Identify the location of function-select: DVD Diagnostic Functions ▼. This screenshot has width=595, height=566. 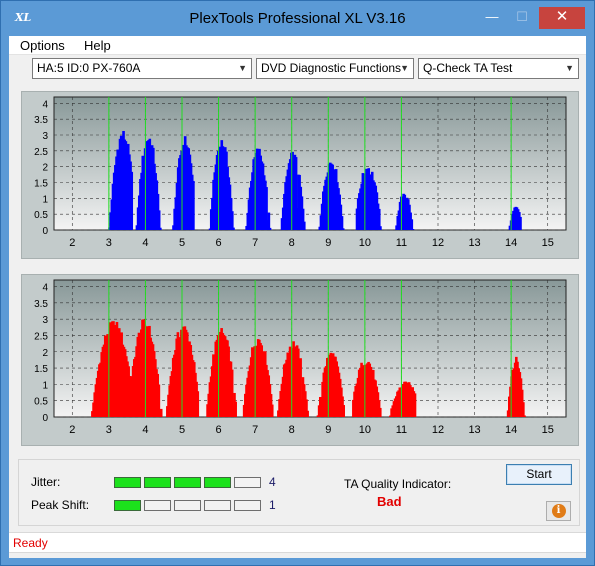
(335, 68).